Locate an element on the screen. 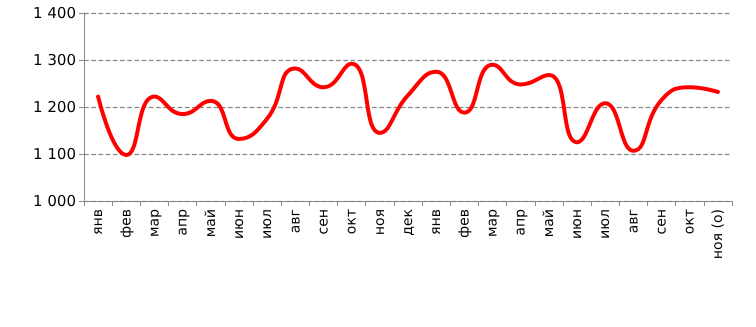 The width and height of the screenshot is (756, 327). y-tick-label: 1 100 is located at coordinates (54, 154).